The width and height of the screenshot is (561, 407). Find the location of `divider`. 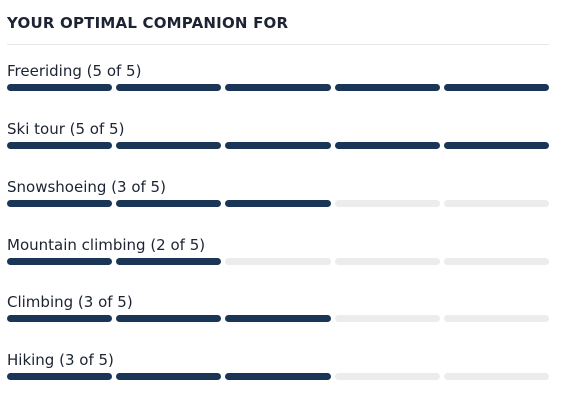

divider is located at coordinates (278, 44).